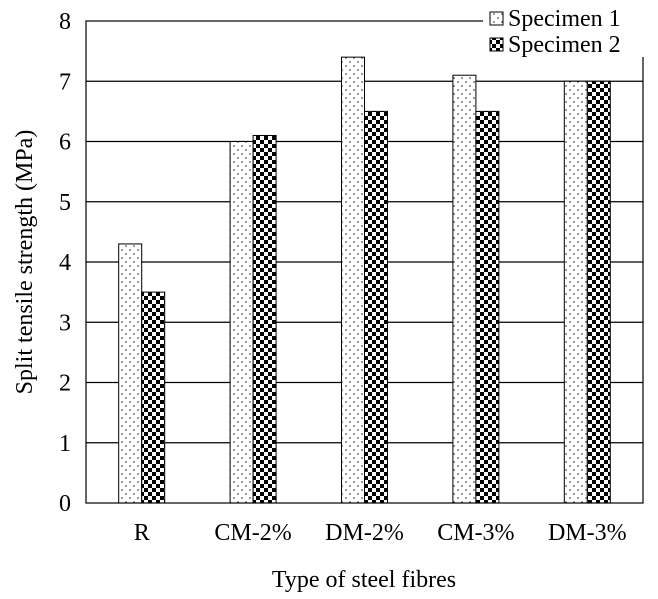 Image resolution: width=658 pixels, height=599 pixels. I want to click on legend-label: Specimen 2, so click(564, 45).